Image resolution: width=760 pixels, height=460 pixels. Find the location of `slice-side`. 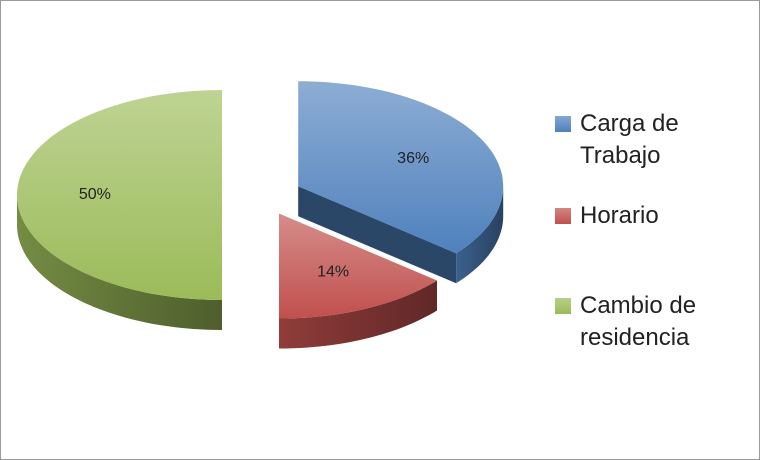

slice-side is located at coordinates (377, 235).